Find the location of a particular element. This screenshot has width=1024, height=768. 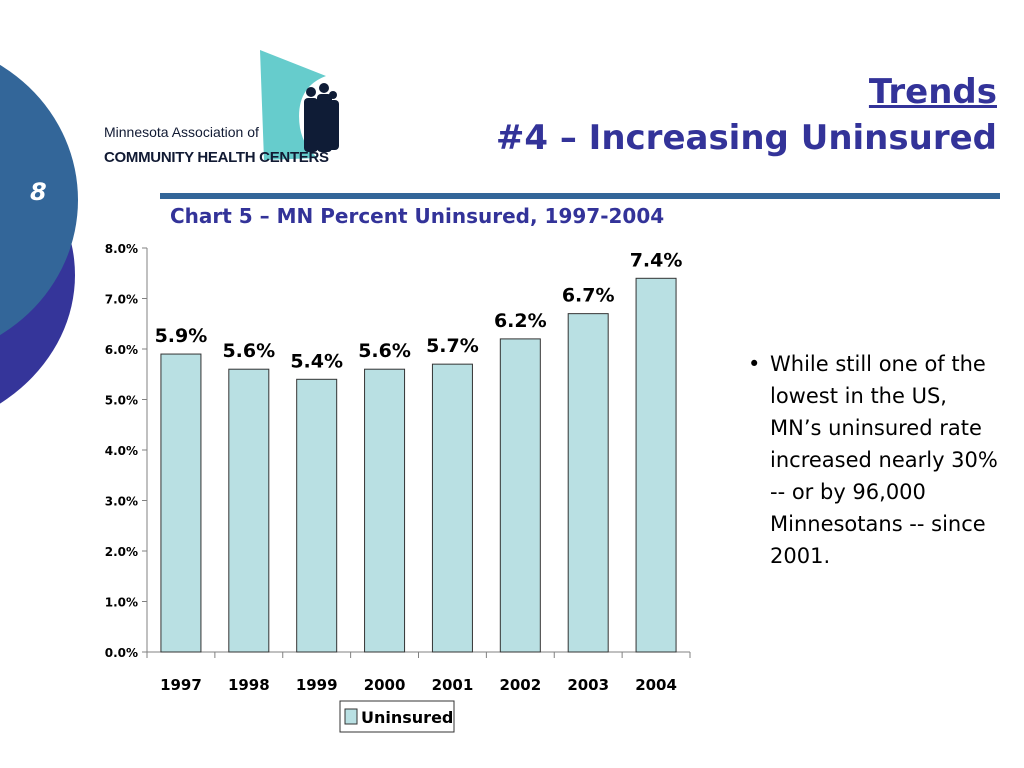

data-label: 5.7% is located at coordinates (452, 346).